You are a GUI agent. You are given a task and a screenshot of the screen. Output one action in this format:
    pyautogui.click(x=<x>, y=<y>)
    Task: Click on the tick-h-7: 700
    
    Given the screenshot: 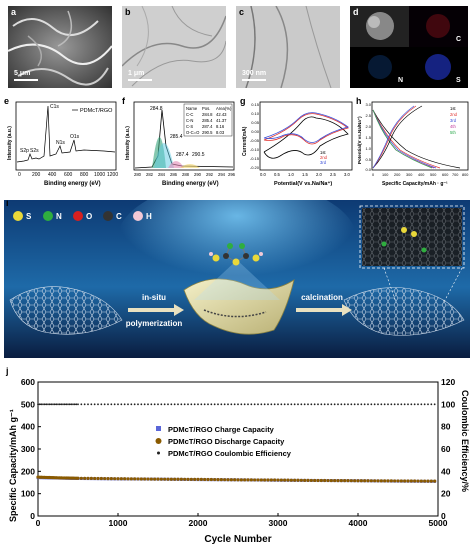 What is the action you would take?
    pyautogui.click(x=455, y=175)
    